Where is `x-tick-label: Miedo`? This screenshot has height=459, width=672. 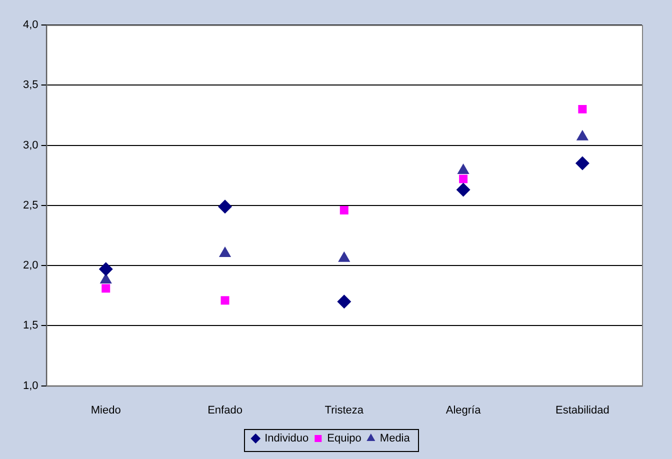
x-tick-label: Miedo is located at coordinates (105, 410).